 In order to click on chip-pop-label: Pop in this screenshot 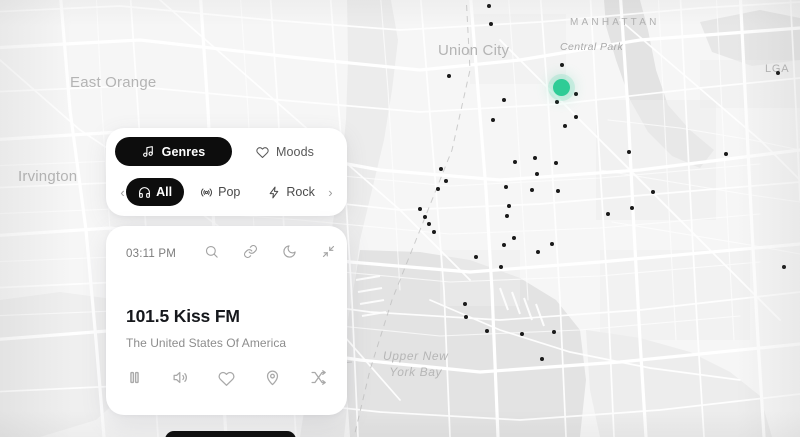, I will do `click(229, 192)`.